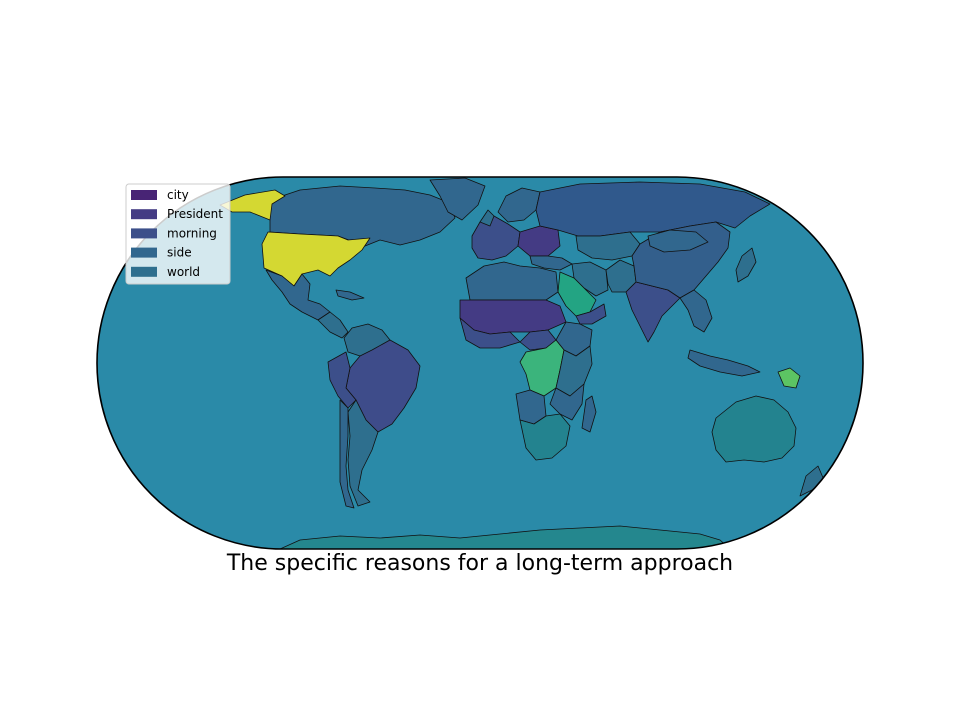  I want to click on country-sahel, so click(513, 317).